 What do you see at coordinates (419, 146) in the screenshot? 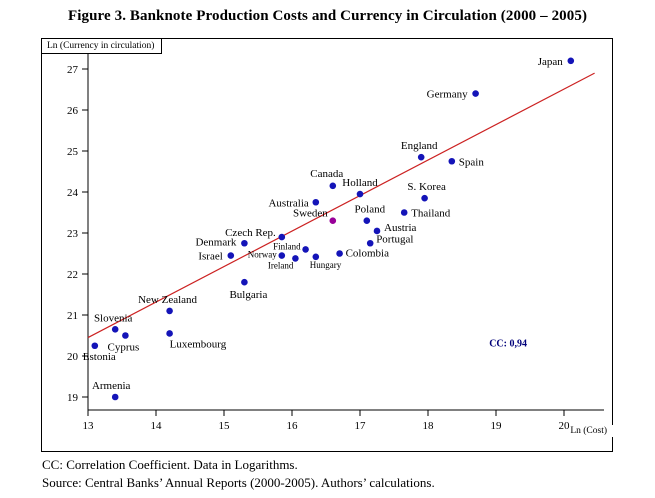
I see `data-point-label: England` at bounding box center [419, 146].